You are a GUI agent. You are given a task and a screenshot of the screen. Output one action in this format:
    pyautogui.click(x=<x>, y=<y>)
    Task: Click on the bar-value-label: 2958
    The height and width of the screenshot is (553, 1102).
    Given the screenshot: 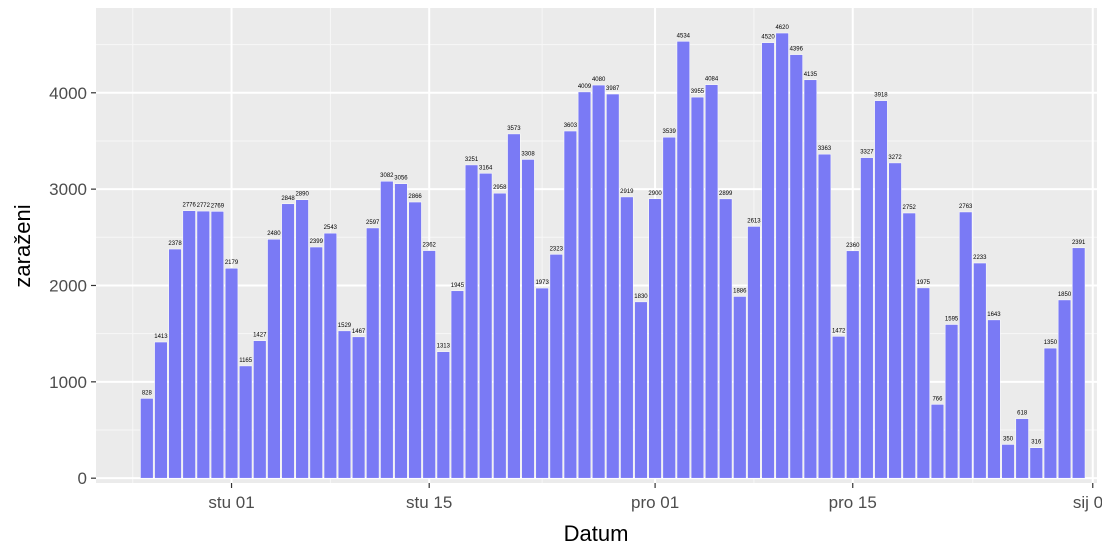 What is the action you would take?
    pyautogui.click(x=500, y=188)
    